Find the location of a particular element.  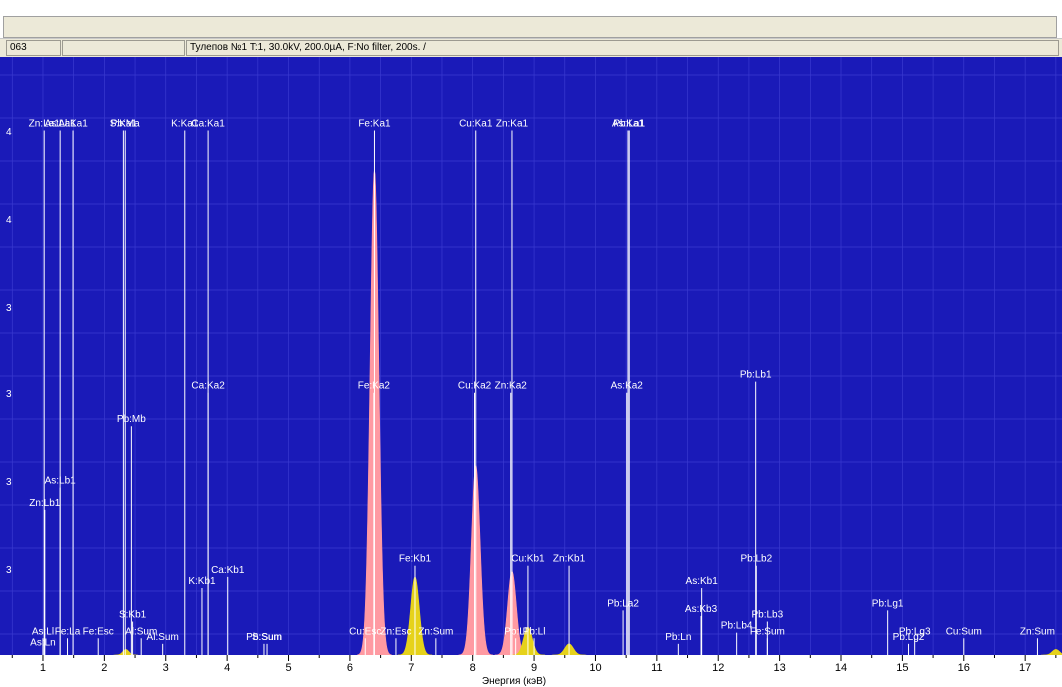

marker-label: Pb:La2 is located at coordinates (623, 603).